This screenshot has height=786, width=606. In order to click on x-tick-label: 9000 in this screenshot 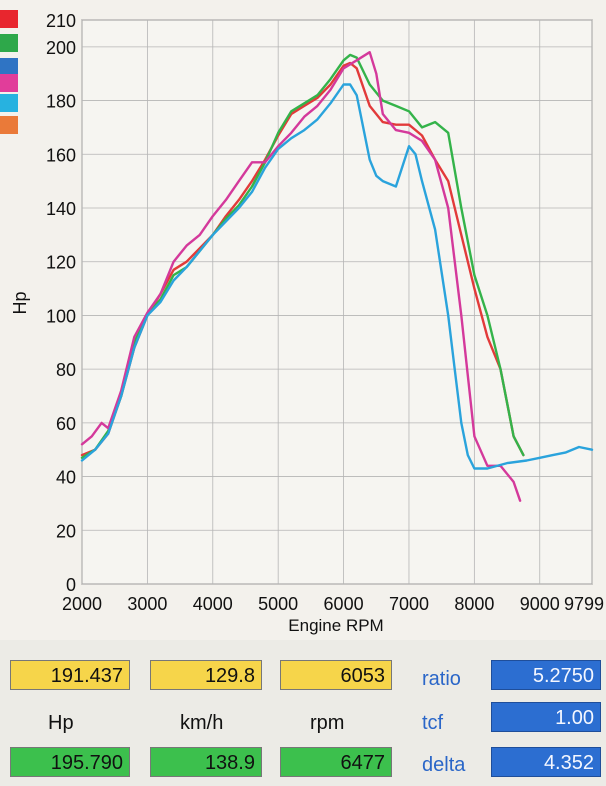, I will do `click(540, 604)`.